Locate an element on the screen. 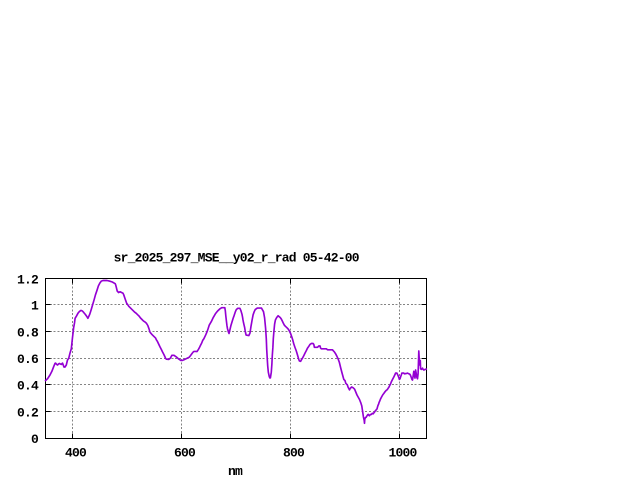 This screenshot has height=480, width=640. svg-text: nm is located at coordinates (235, 471).